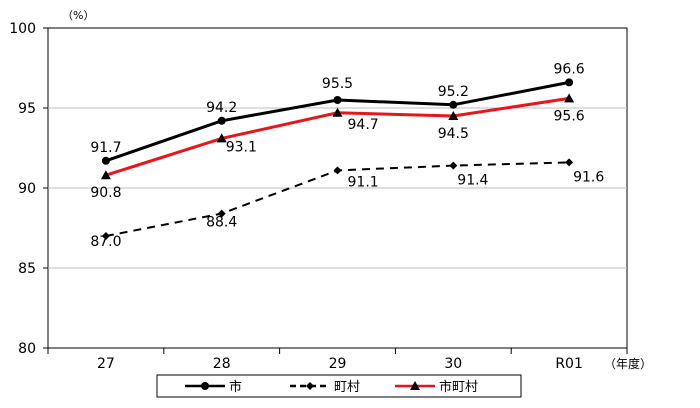  Describe the element at coordinates (628, 363) in the screenshot. I see `x-unit-label: （年度）` at that location.